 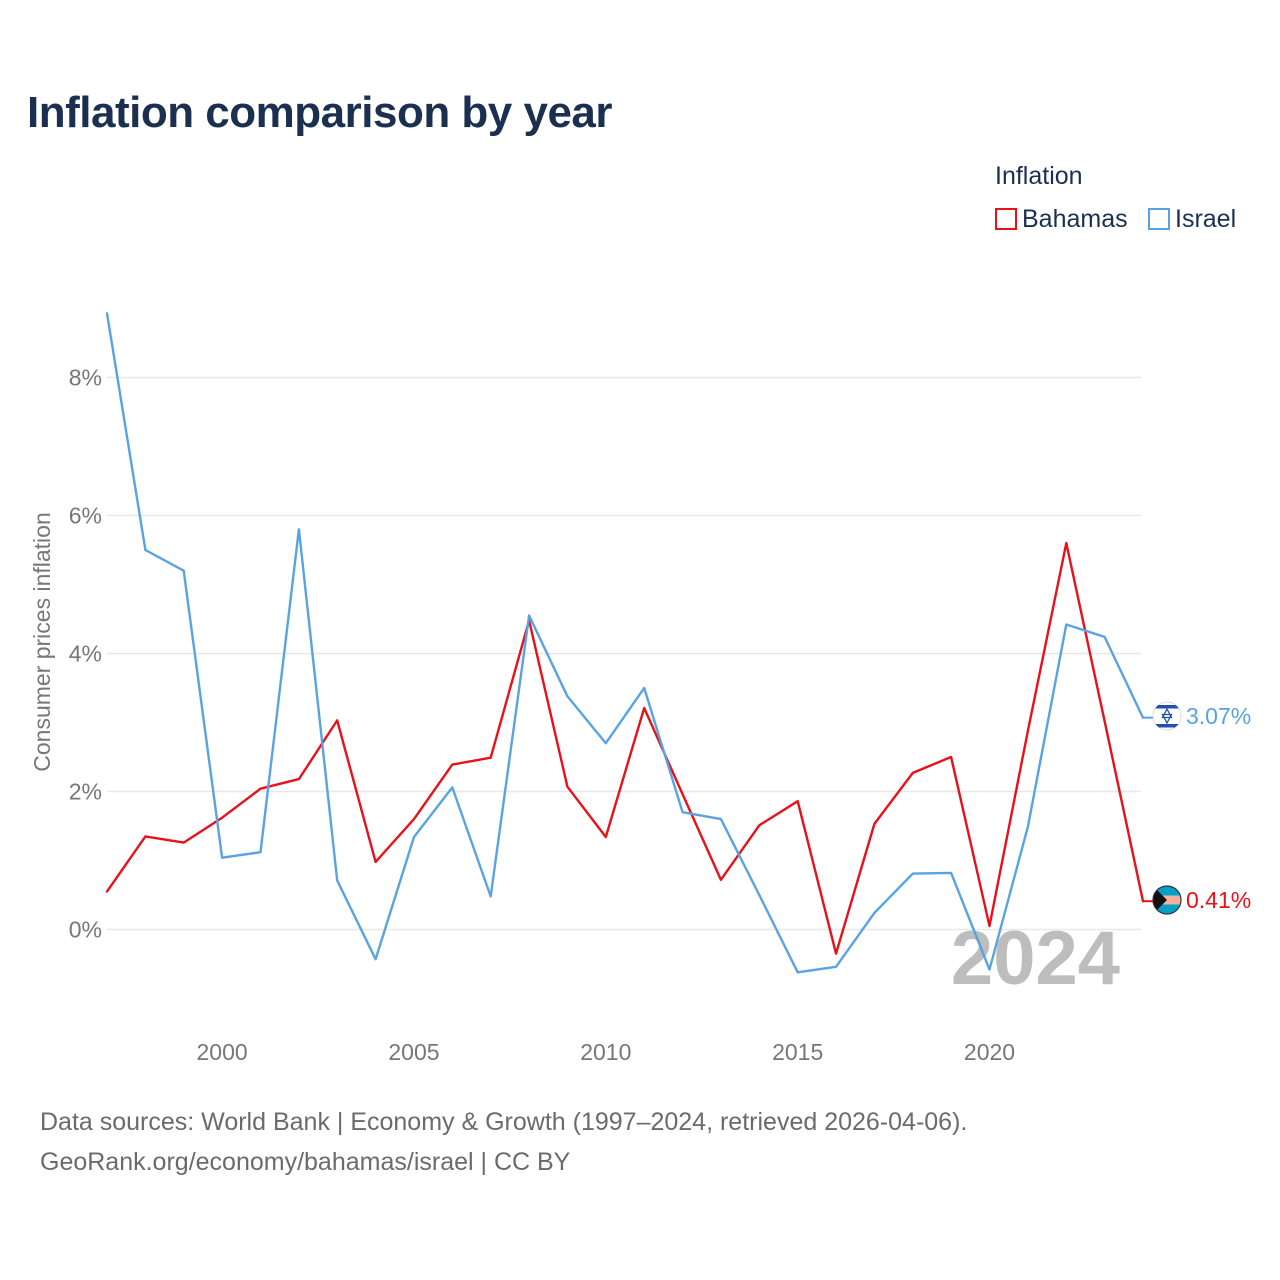 What do you see at coordinates (222, 1052) in the screenshot?
I see `x-tick-label: 2000` at bounding box center [222, 1052].